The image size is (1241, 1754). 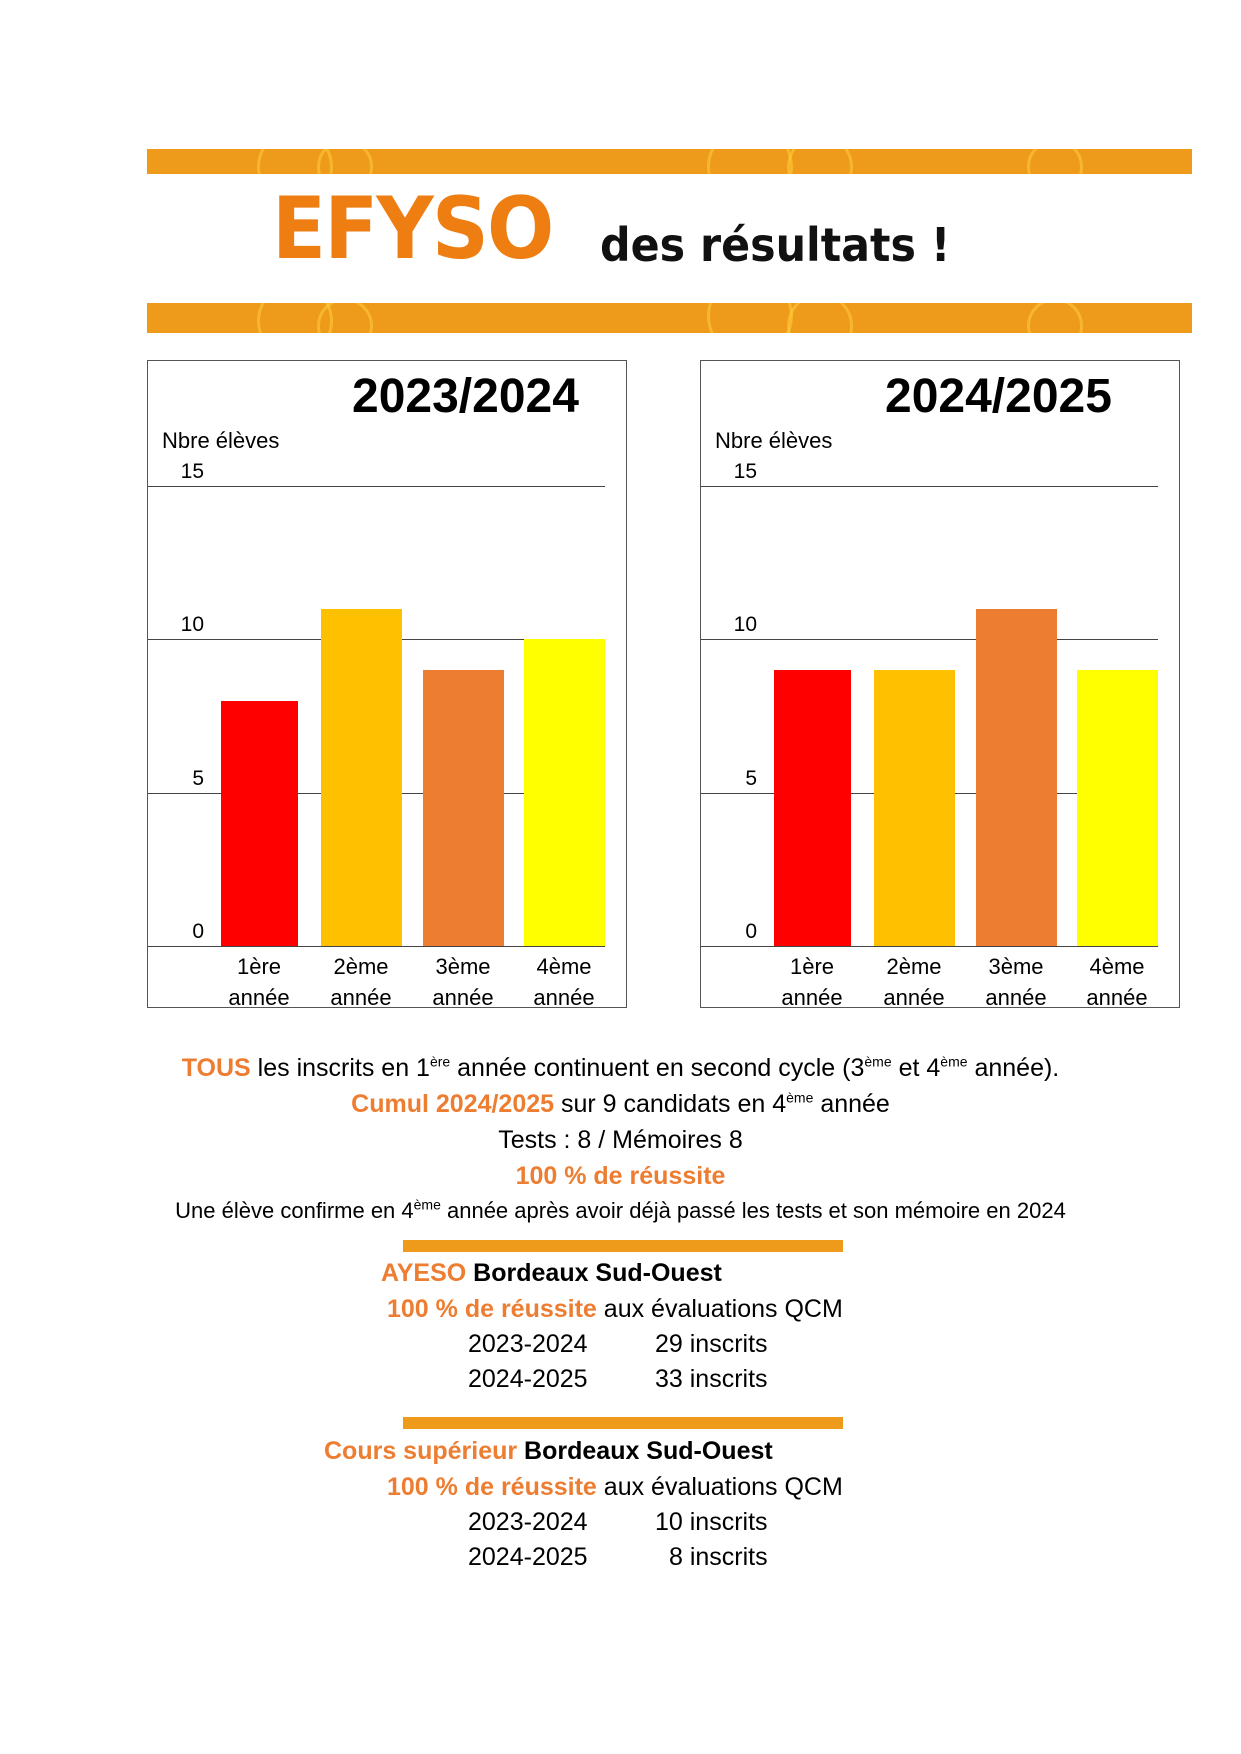 What do you see at coordinates (551, 1273) in the screenshot?
I see `ayeso-heading: AYESO Bordeaux Sud-Ouest` at bounding box center [551, 1273].